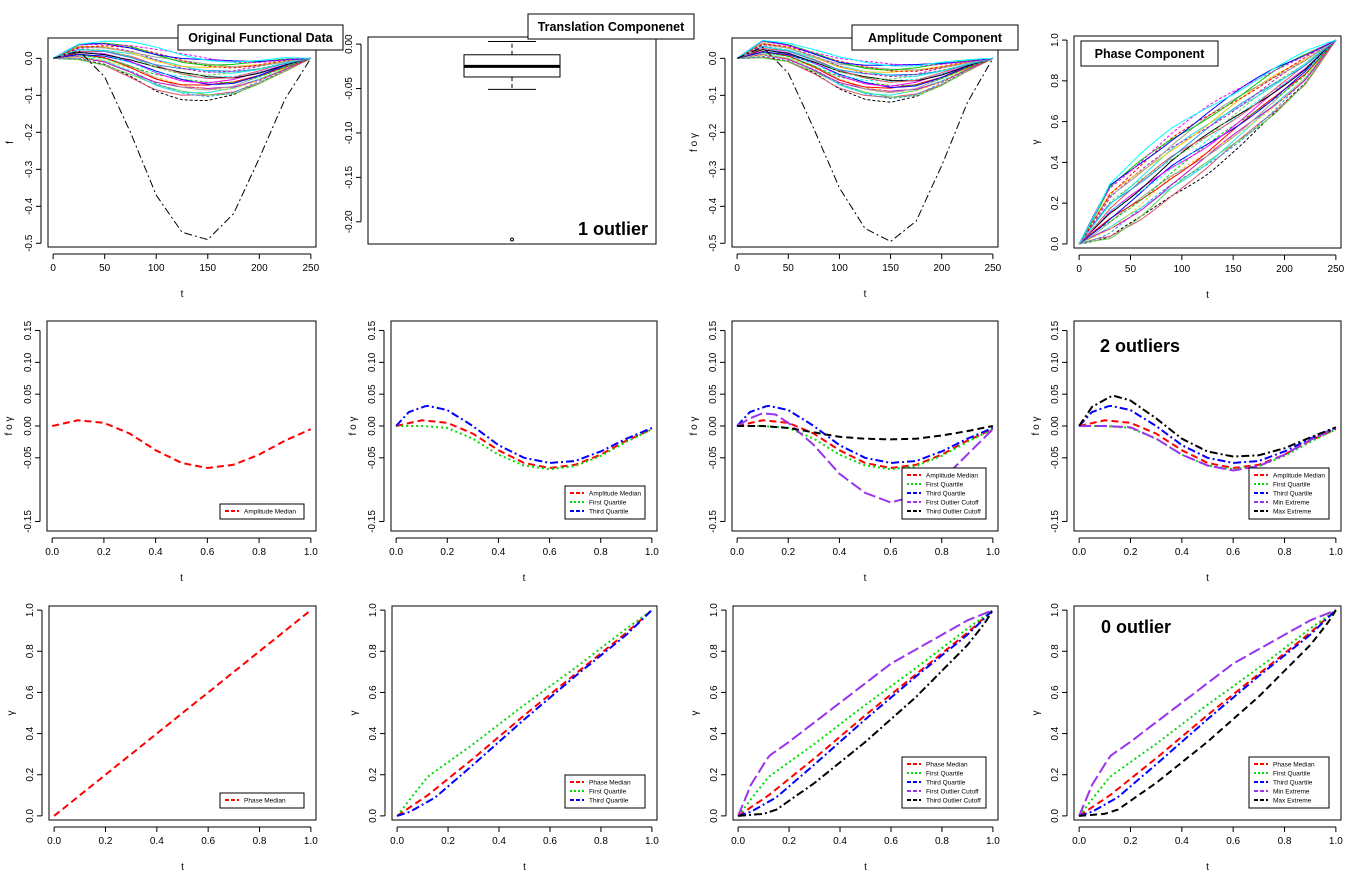  I want to click on chart-title: Original Functional Data, so click(261, 38).